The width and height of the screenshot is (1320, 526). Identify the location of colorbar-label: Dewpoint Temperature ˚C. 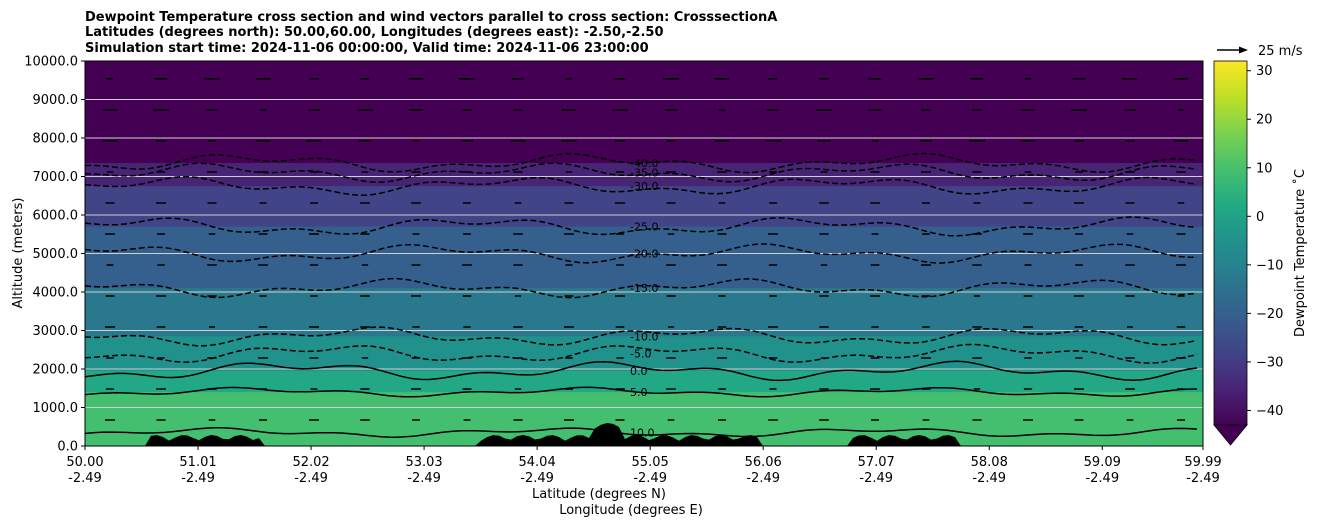
(1300, 253).